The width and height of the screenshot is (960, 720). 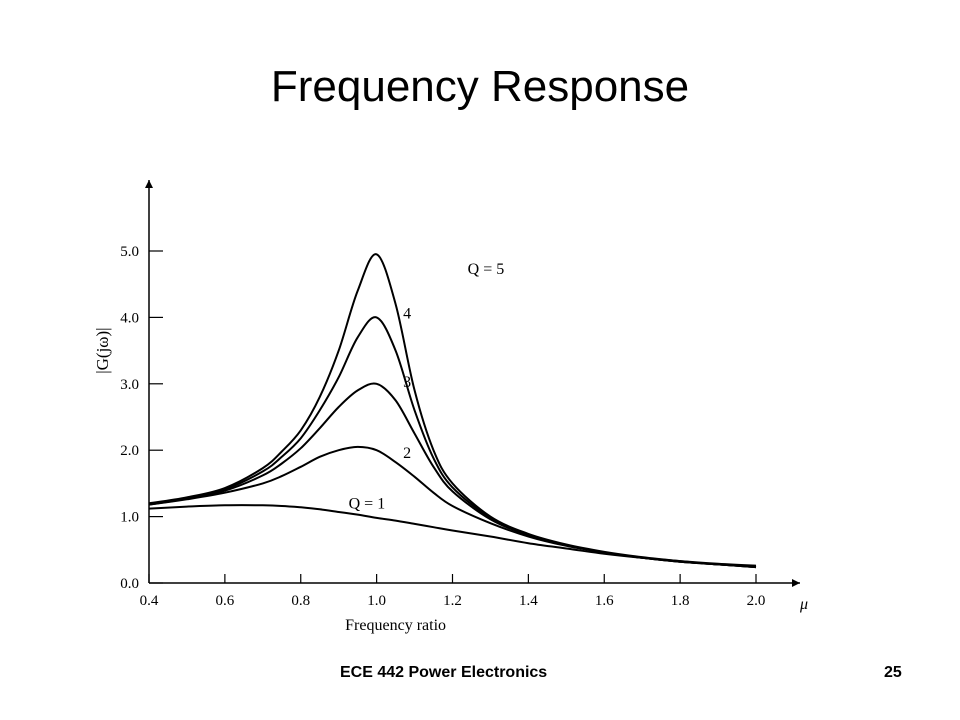 I want to click on curve-label-2: 2, so click(x=407, y=453).